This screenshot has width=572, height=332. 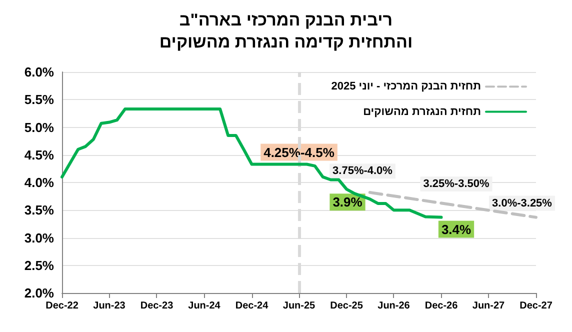 What do you see at coordinates (204, 306) in the screenshot?
I see `x-tick-label: Jun-24` at bounding box center [204, 306].